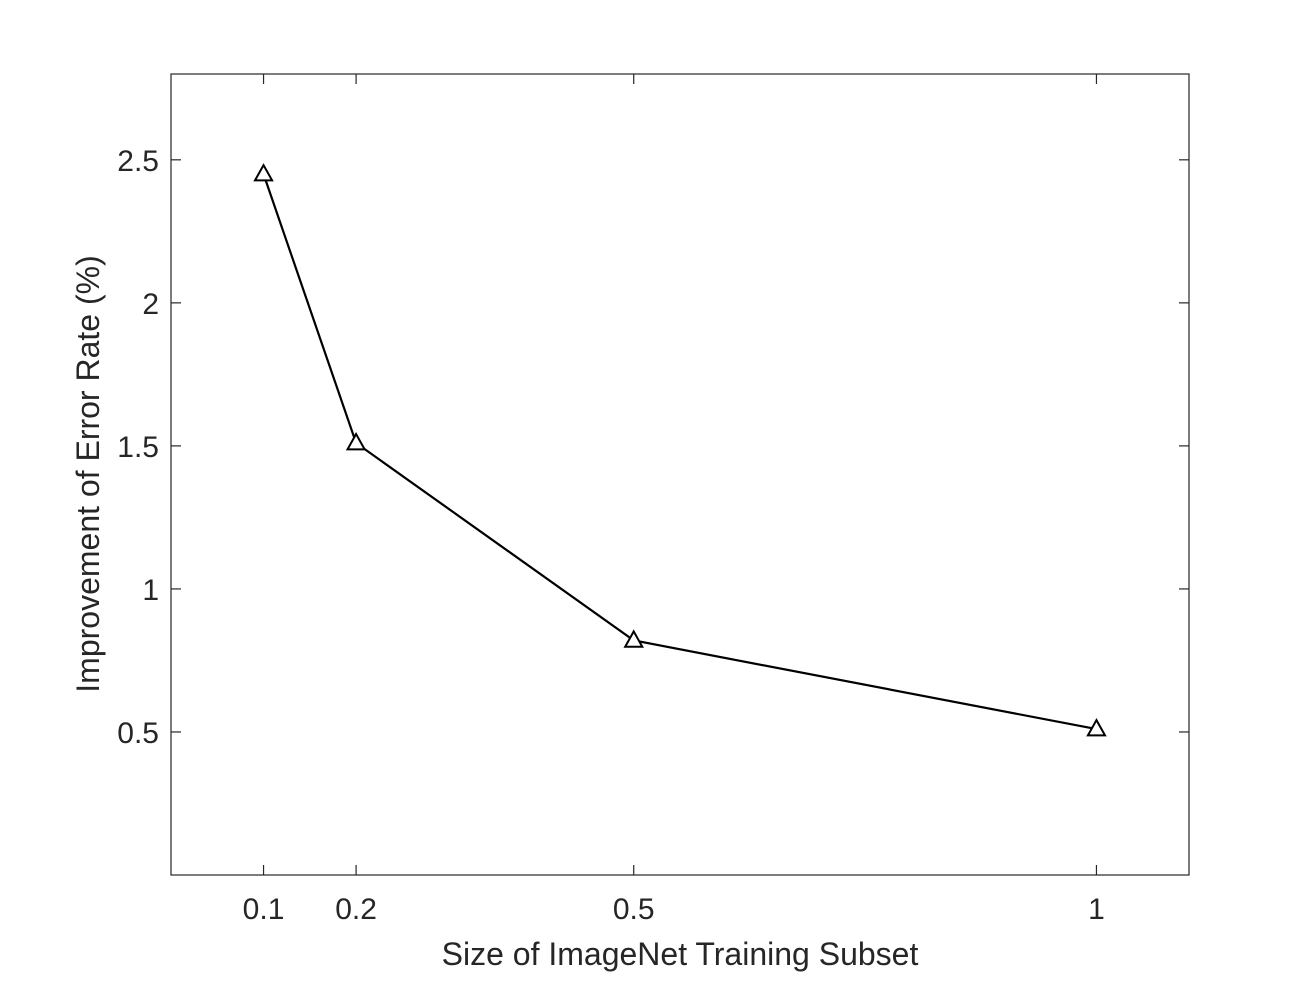  What do you see at coordinates (138, 447) in the screenshot?
I see `y-tick-label: 1.5` at bounding box center [138, 447].